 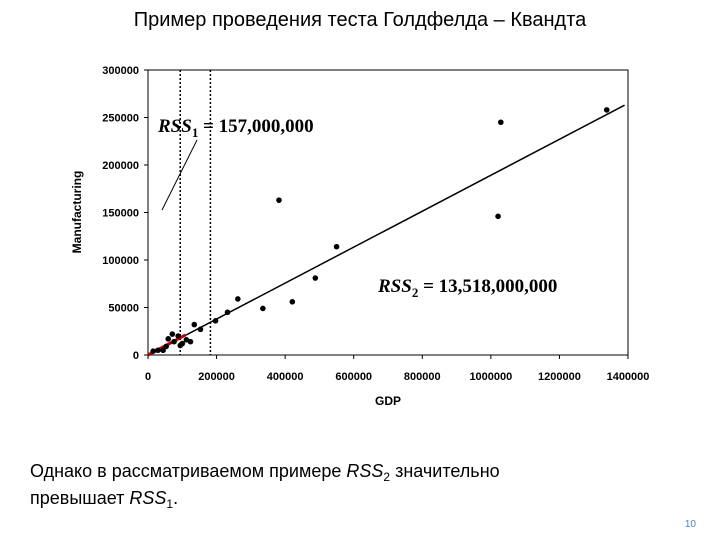 What do you see at coordinates (285, 377) in the screenshot?
I see `x-tick-label: 400000` at bounding box center [285, 377].